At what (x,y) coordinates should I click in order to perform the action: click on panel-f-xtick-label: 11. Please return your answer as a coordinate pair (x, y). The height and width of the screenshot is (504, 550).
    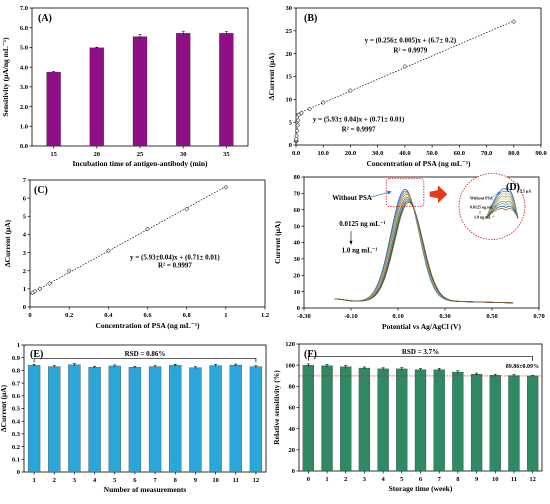
    Looking at the image, I should click on (514, 479).